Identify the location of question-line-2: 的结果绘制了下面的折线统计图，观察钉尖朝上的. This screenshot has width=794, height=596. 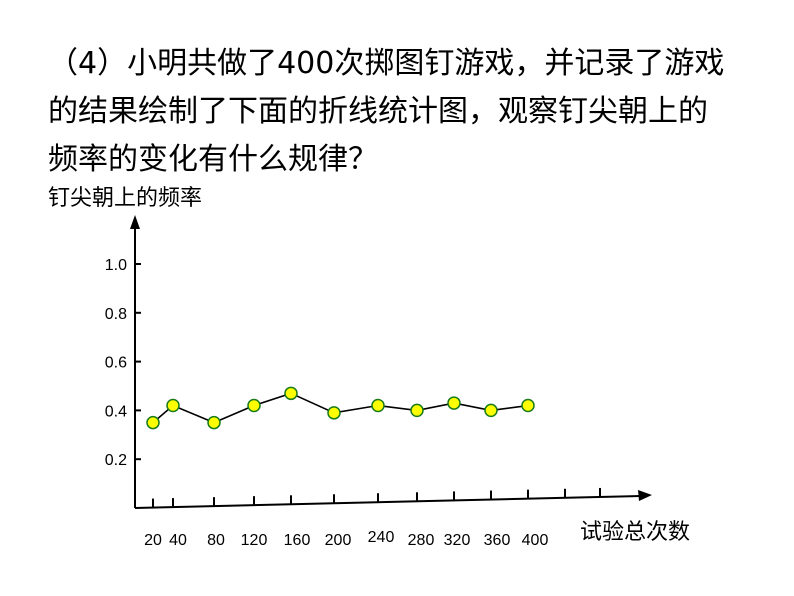
(378, 111).